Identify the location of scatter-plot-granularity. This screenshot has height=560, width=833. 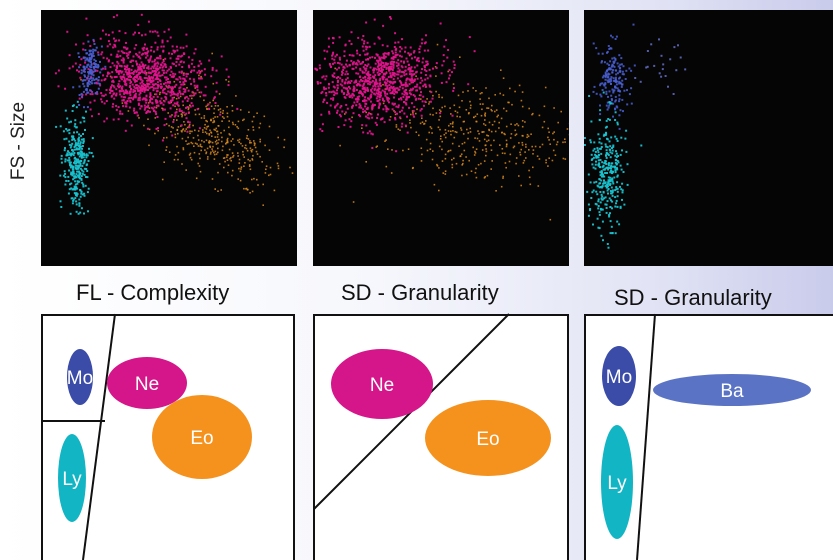
(441, 138).